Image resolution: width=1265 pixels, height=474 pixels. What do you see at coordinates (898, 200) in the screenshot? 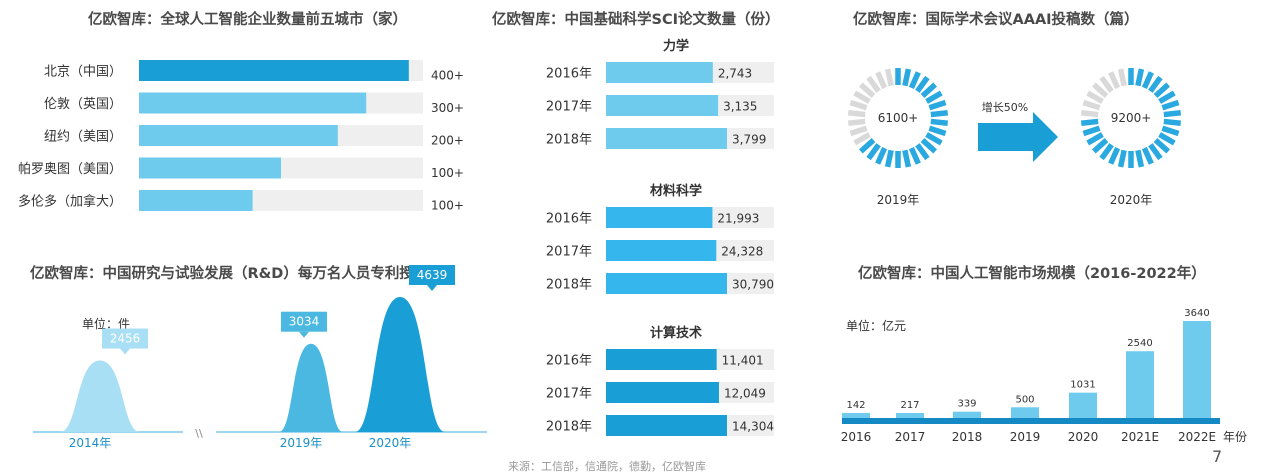
I see `ring-year-label: 2019年` at bounding box center [898, 200].